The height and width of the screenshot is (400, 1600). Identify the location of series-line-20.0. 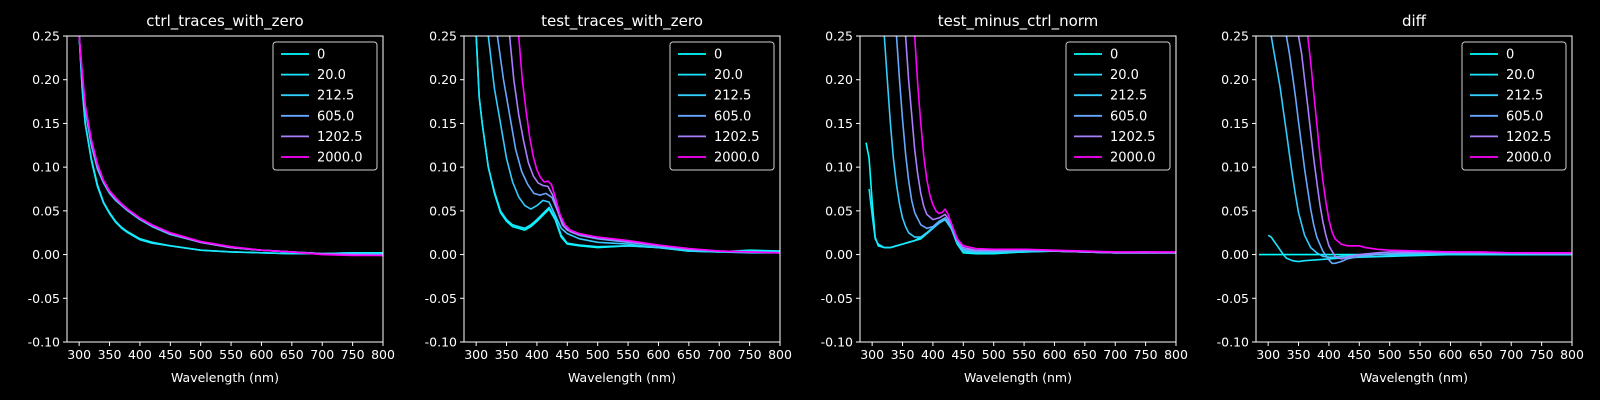
(1022, 221).